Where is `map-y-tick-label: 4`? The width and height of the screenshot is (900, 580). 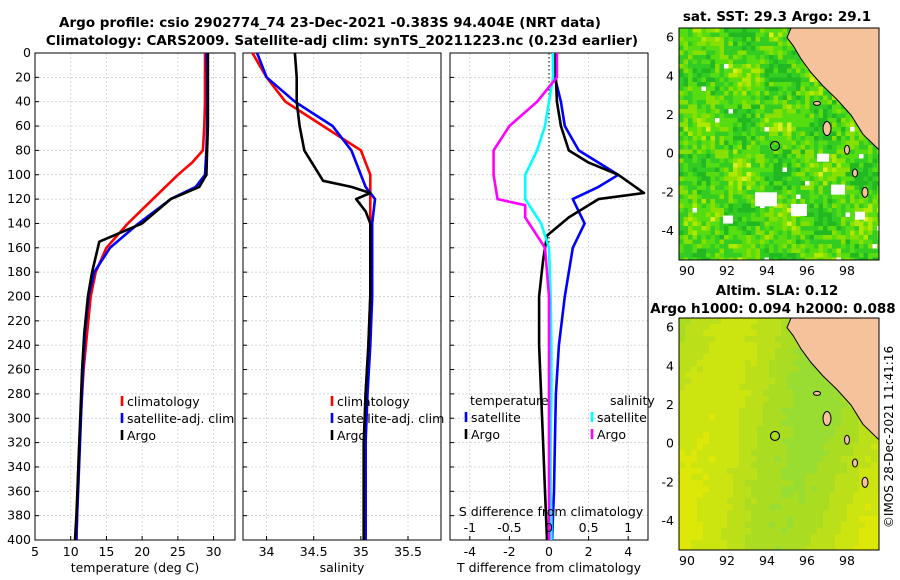
map-y-tick-label: 4 is located at coordinates (670, 365).